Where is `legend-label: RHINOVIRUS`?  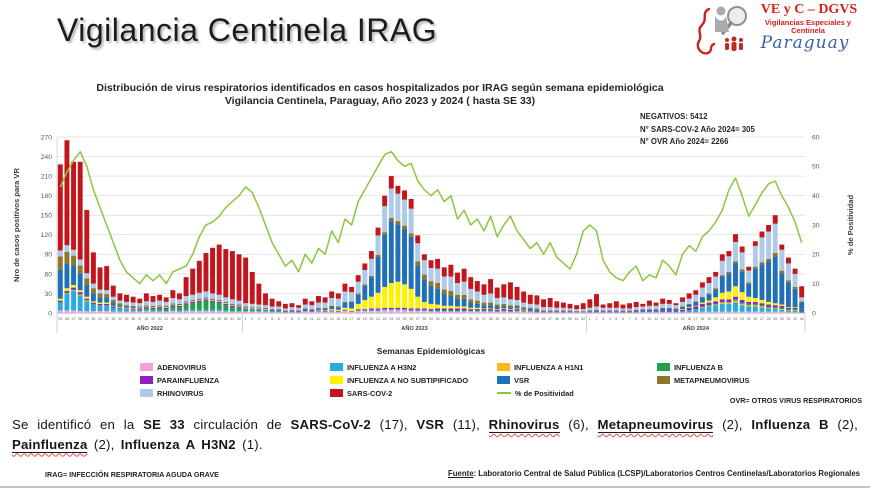
legend-label: RHINOVIRUS is located at coordinates (180, 393).